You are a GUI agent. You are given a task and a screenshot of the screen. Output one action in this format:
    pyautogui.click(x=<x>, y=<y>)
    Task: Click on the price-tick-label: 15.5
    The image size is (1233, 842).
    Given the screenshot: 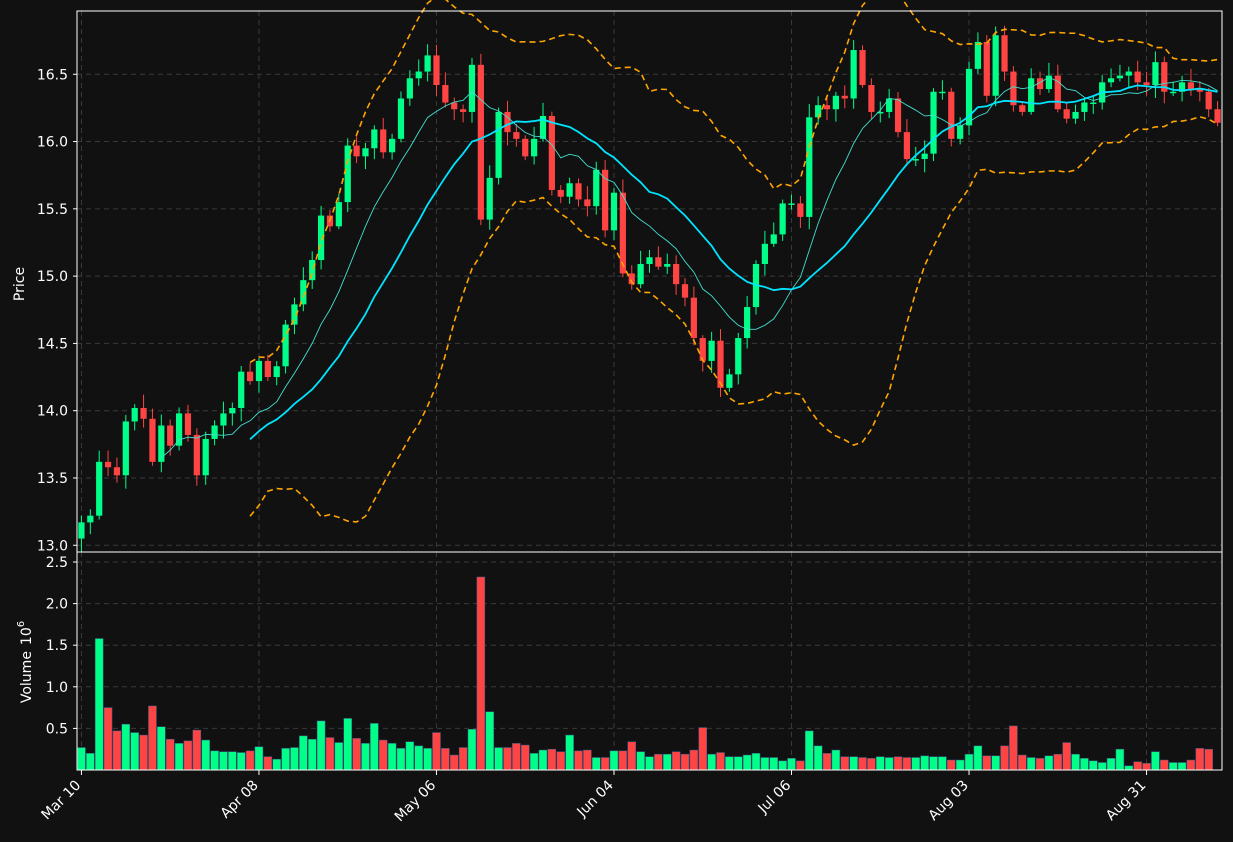 What is the action you would take?
    pyautogui.click(x=52, y=210)
    